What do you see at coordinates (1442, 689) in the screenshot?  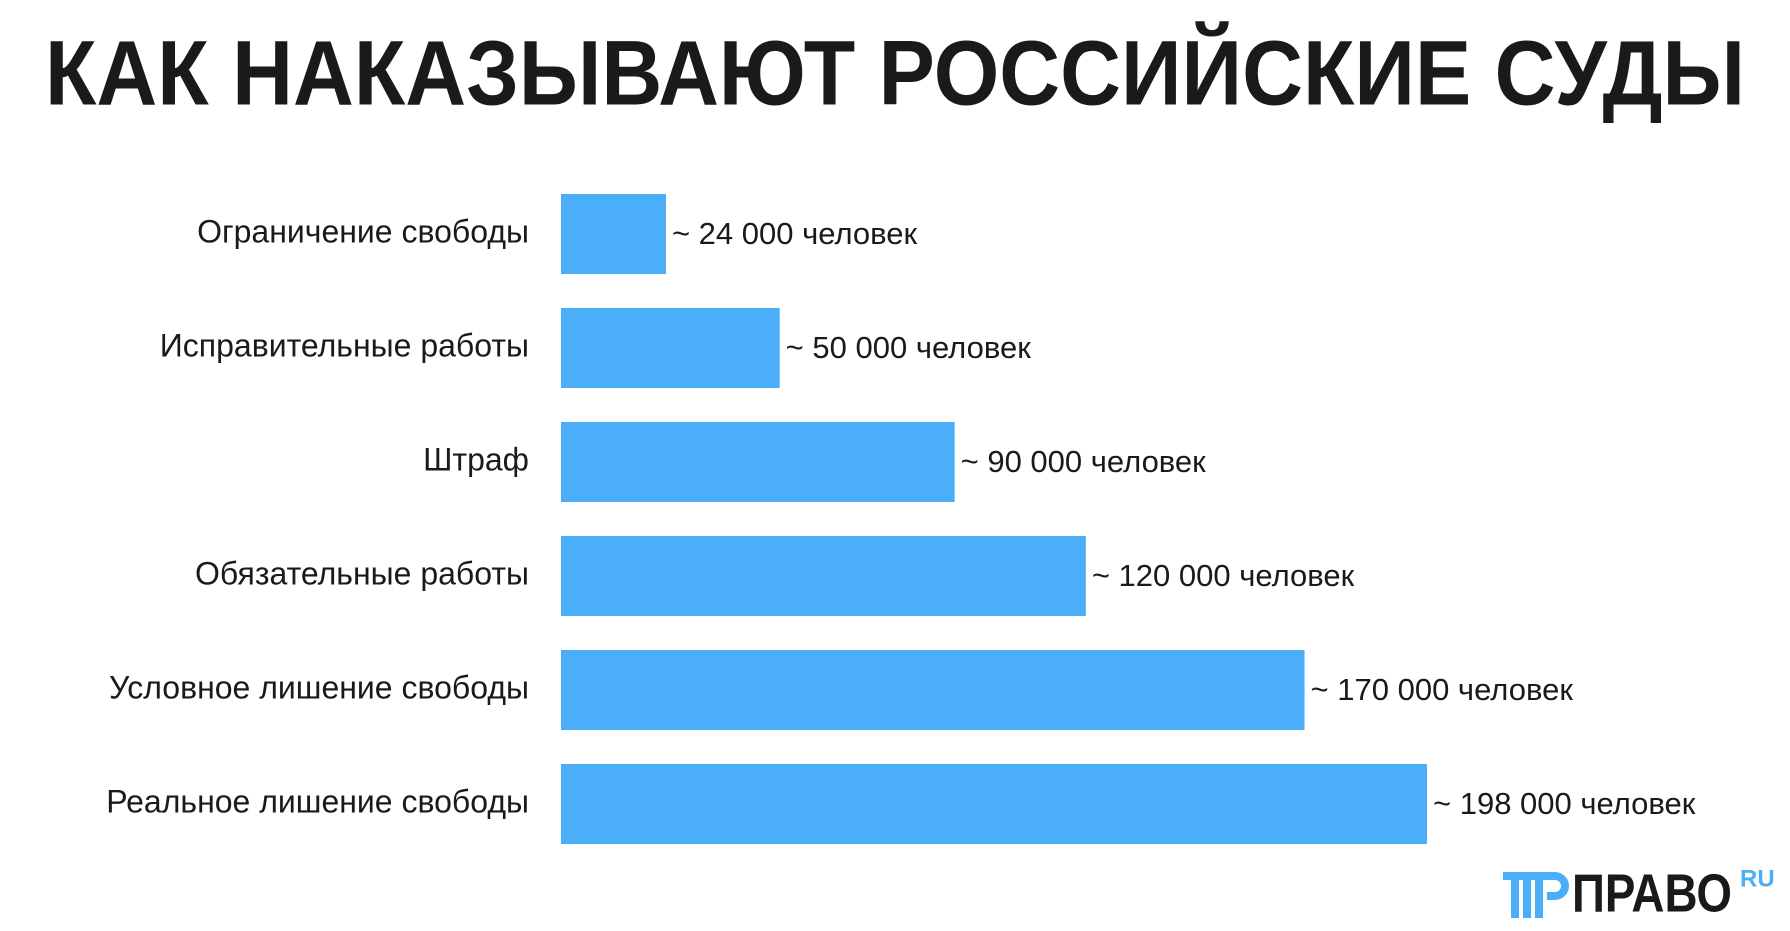 I see `value-label: ~ 170 000 человек` at bounding box center [1442, 689].